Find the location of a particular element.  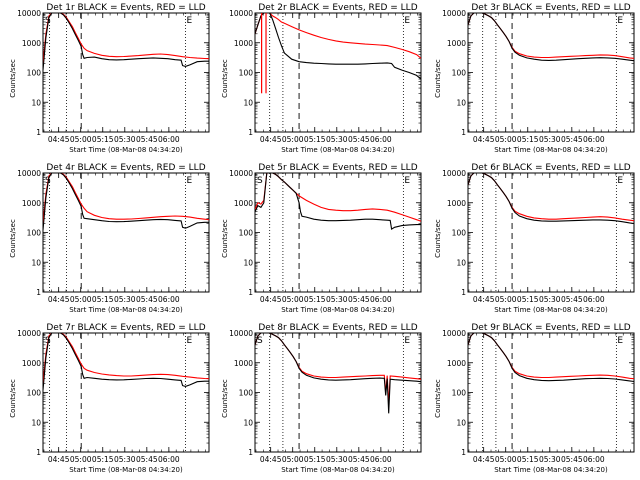

start-flag: S is located at coordinates (260, 341).